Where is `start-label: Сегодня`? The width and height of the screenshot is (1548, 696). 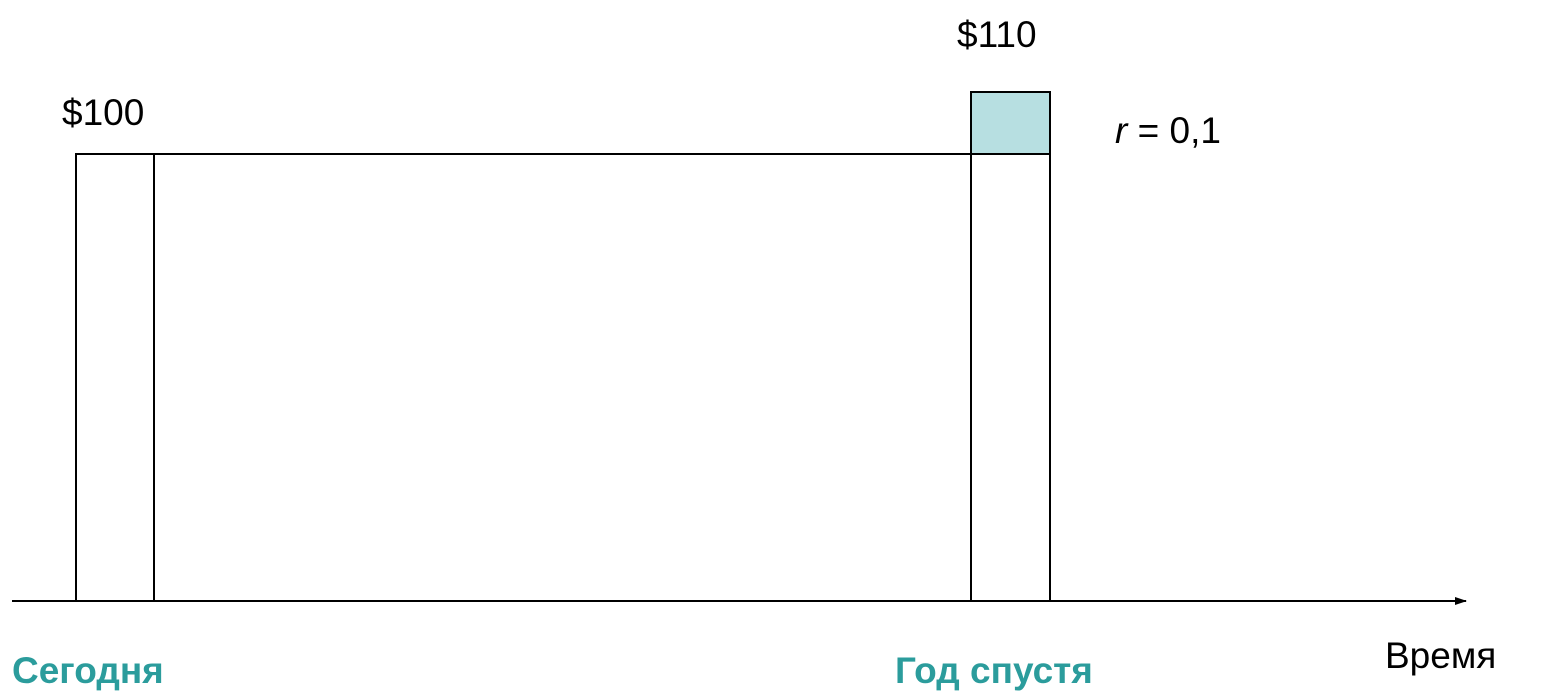 start-label: Сегодня is located at coordinates (88, 670).